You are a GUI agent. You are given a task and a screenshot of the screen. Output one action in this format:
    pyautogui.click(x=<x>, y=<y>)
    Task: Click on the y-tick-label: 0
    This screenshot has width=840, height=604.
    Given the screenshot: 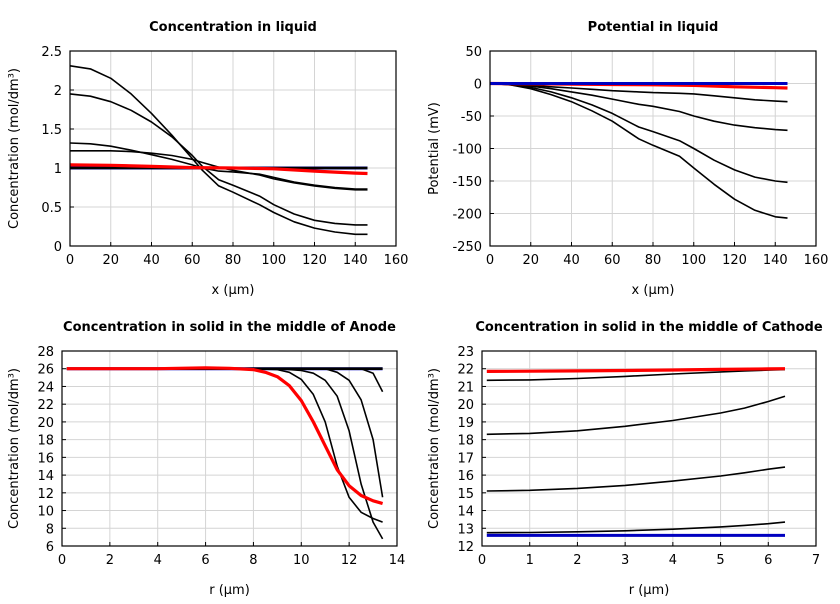 What is the action you would take?
    pyautogui.click(x=58, y=247)
    